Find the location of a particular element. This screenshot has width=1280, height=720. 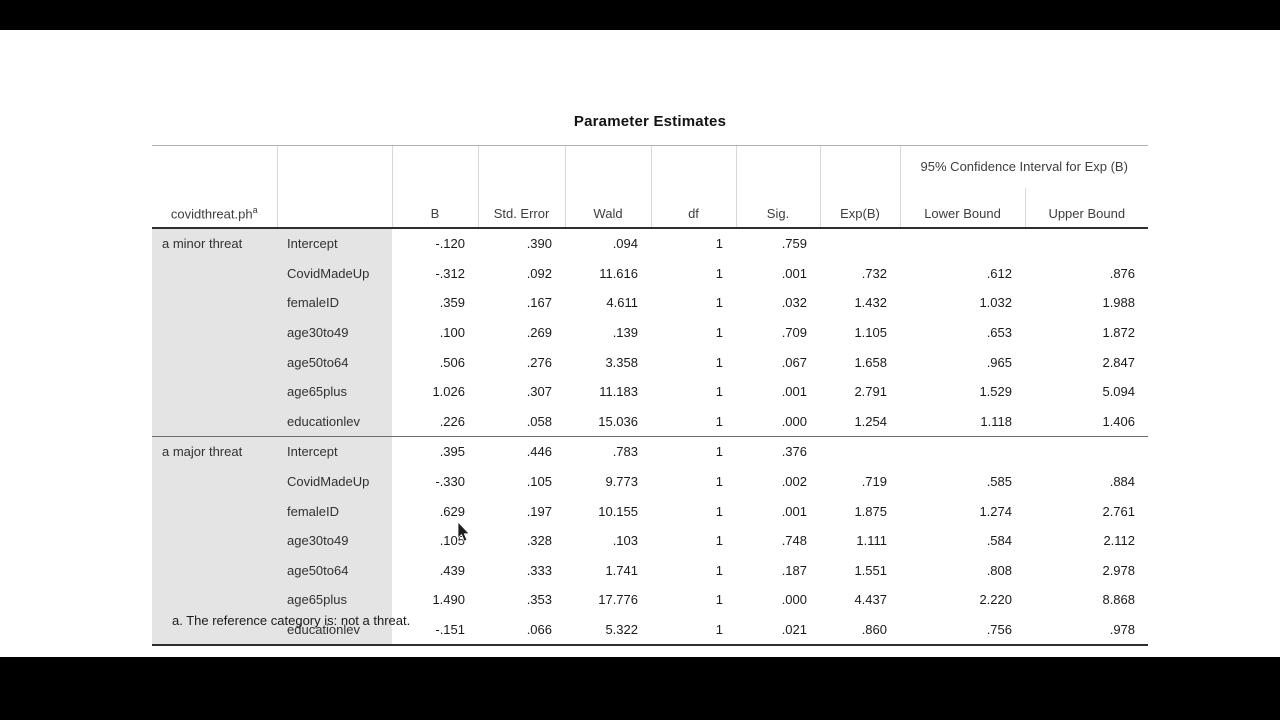

column-header-std-error: Std. Error is located at coordinates (521, 208).